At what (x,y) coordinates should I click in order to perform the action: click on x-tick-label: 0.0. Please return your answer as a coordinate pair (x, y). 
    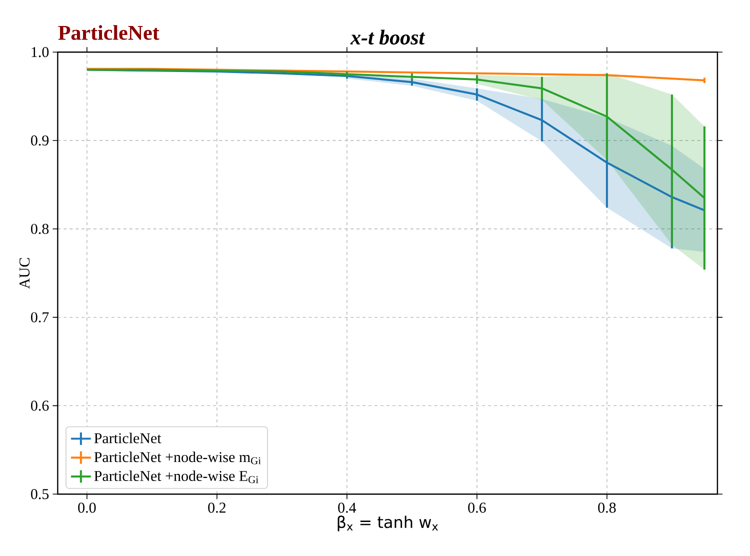
    Looking at the image, I should click on (87, 507).